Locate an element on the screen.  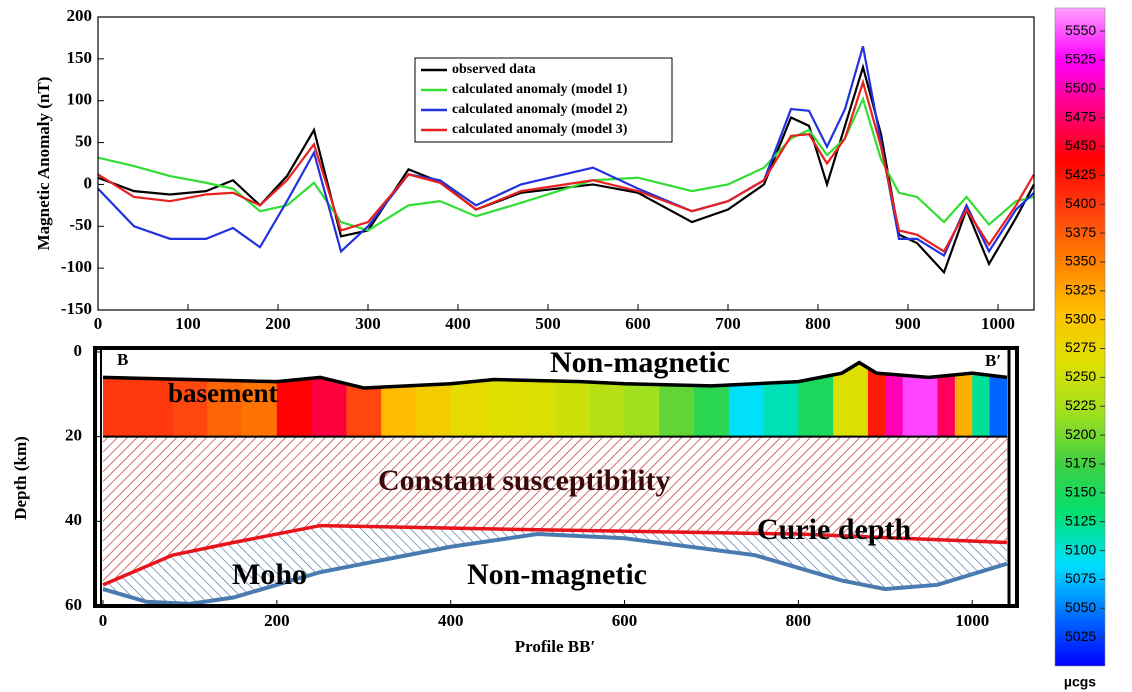
y-axis-label: Magnetic Anomaly (nT) is located at coordinates (43, 164).